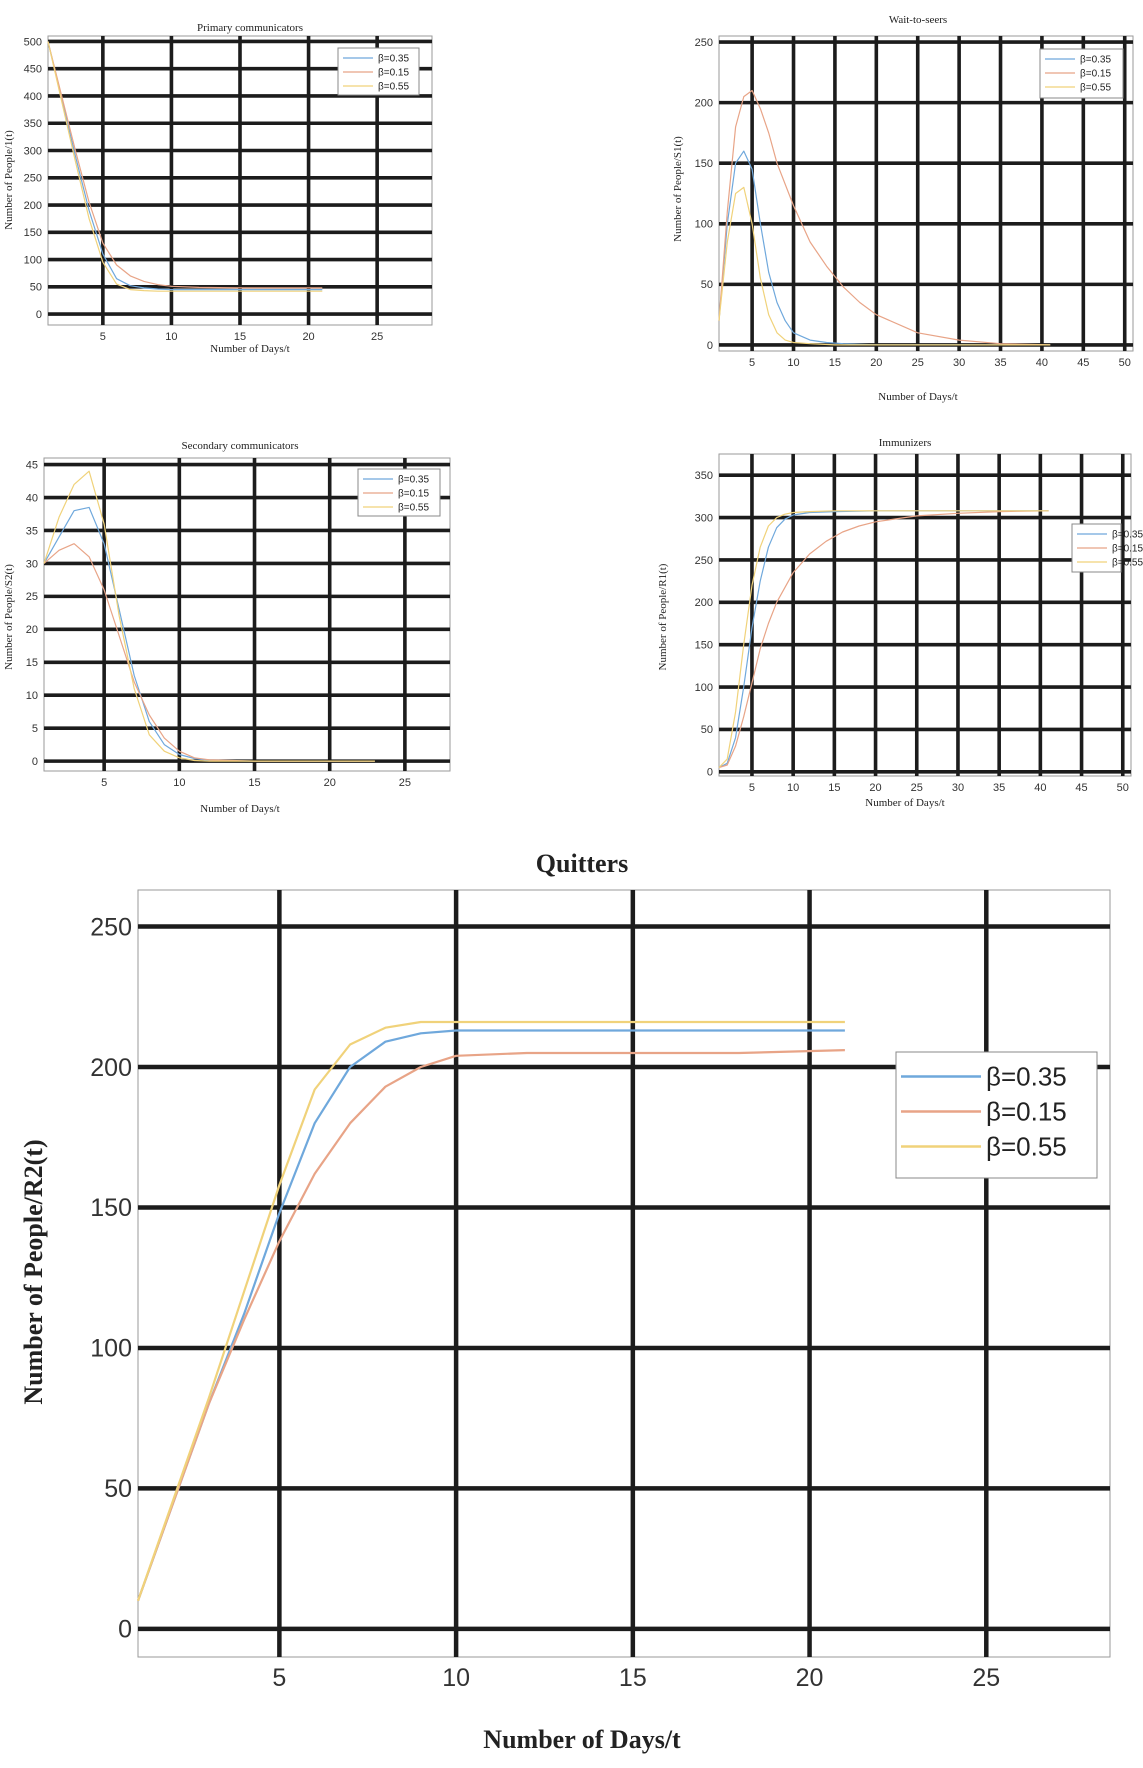 The height and width of the screenshot is (1768, 1143). I want to click on y-tick-label: 45, so click(32, 465).